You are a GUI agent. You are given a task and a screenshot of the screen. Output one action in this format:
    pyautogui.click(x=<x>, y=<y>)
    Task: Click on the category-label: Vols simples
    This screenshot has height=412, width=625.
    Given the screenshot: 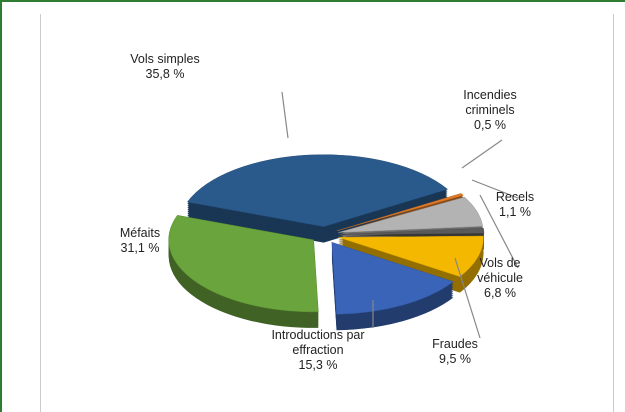 What is the action you would take?
    pyautogui.click(x=165, y=59)
    